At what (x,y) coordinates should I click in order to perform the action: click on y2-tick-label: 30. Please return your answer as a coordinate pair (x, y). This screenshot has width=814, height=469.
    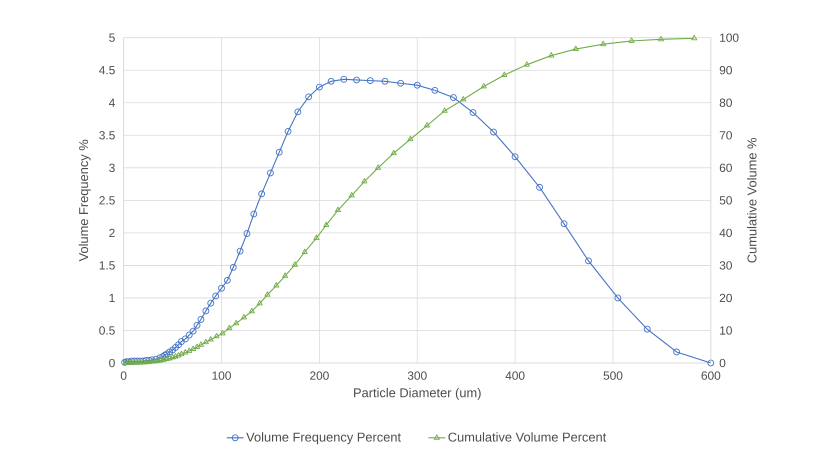
    Looking at the image, I should click on (726, 265).